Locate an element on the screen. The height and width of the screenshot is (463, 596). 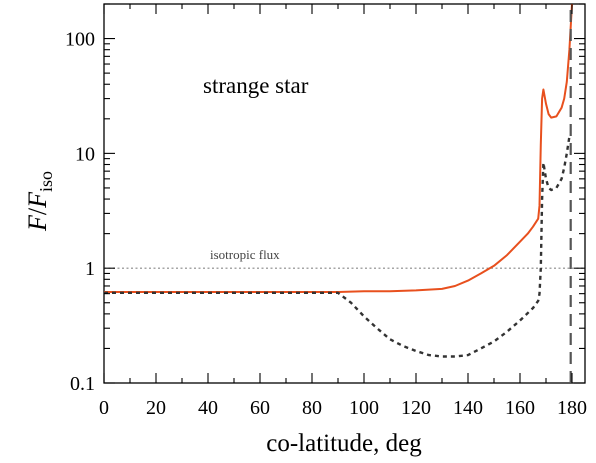
x-tick-label: 20 is located at coordinates (156, 408).